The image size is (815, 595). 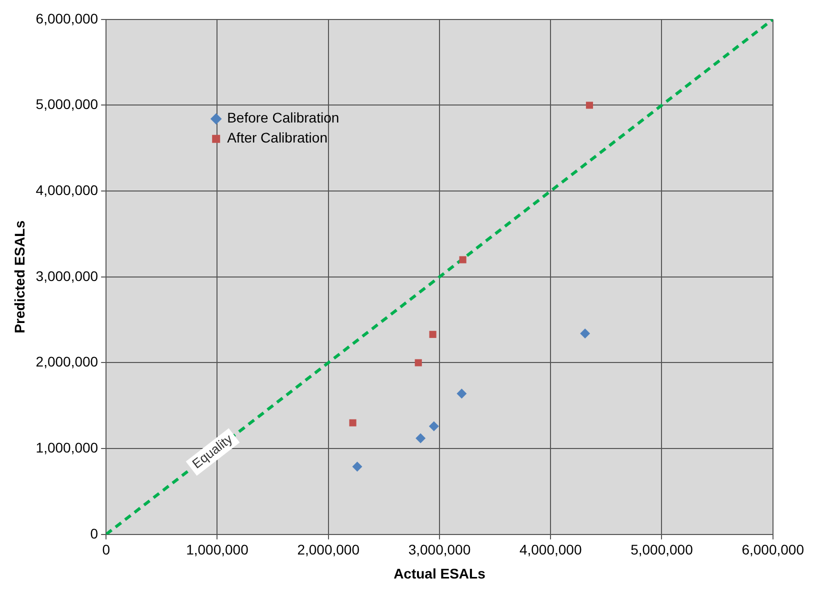 I want to click on y-tick-label: 1,000,000, so click(x=67, y=447).